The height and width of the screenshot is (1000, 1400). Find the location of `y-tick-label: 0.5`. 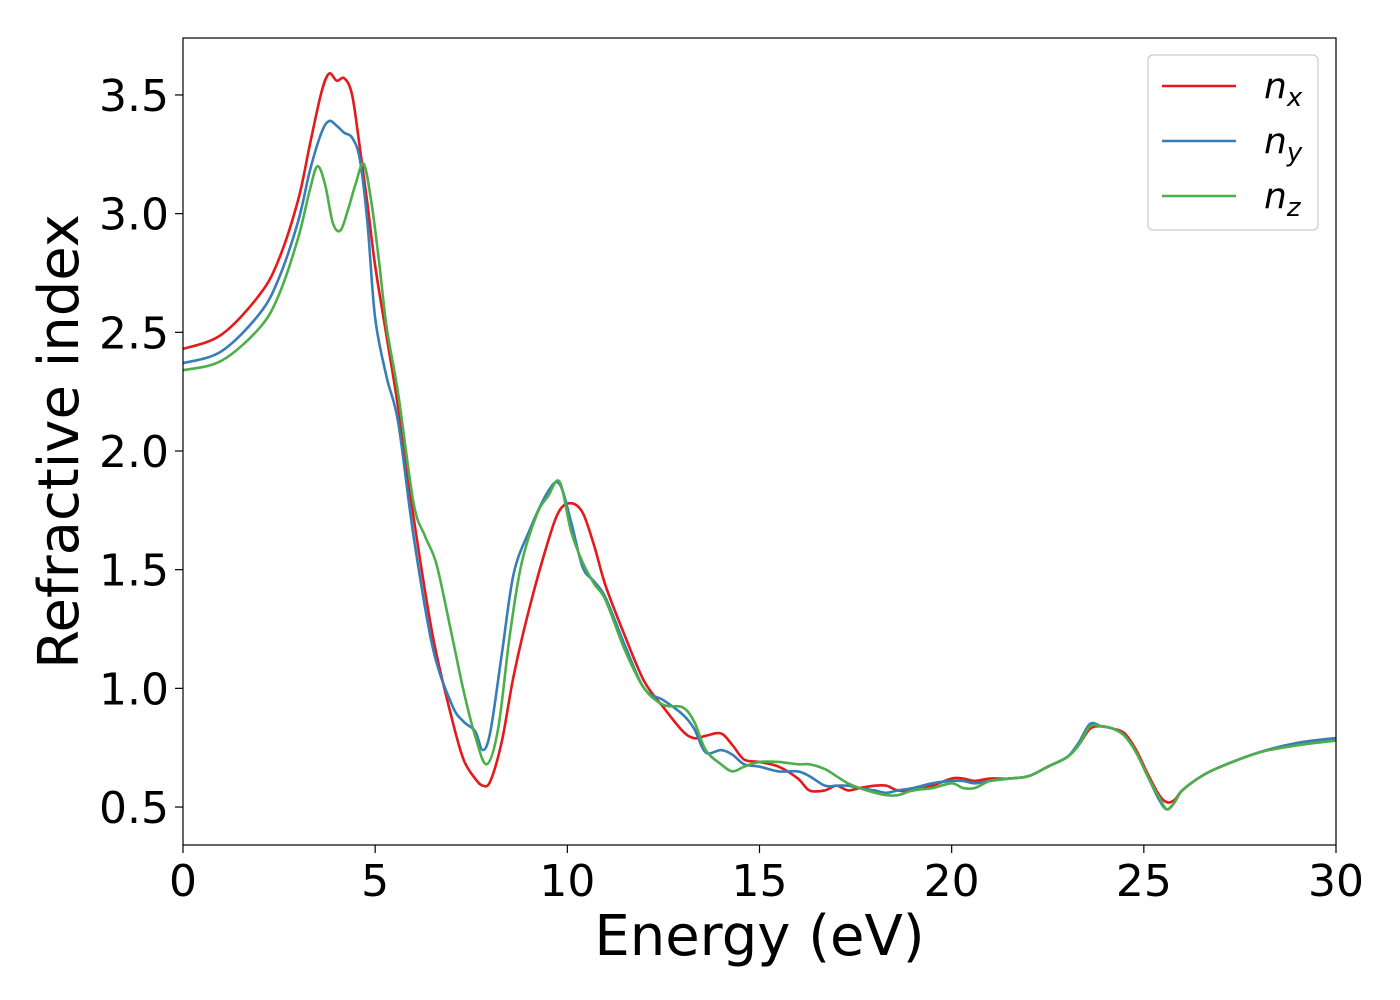

y-tick-label: 0.5 is located at coordinates (134, 808).